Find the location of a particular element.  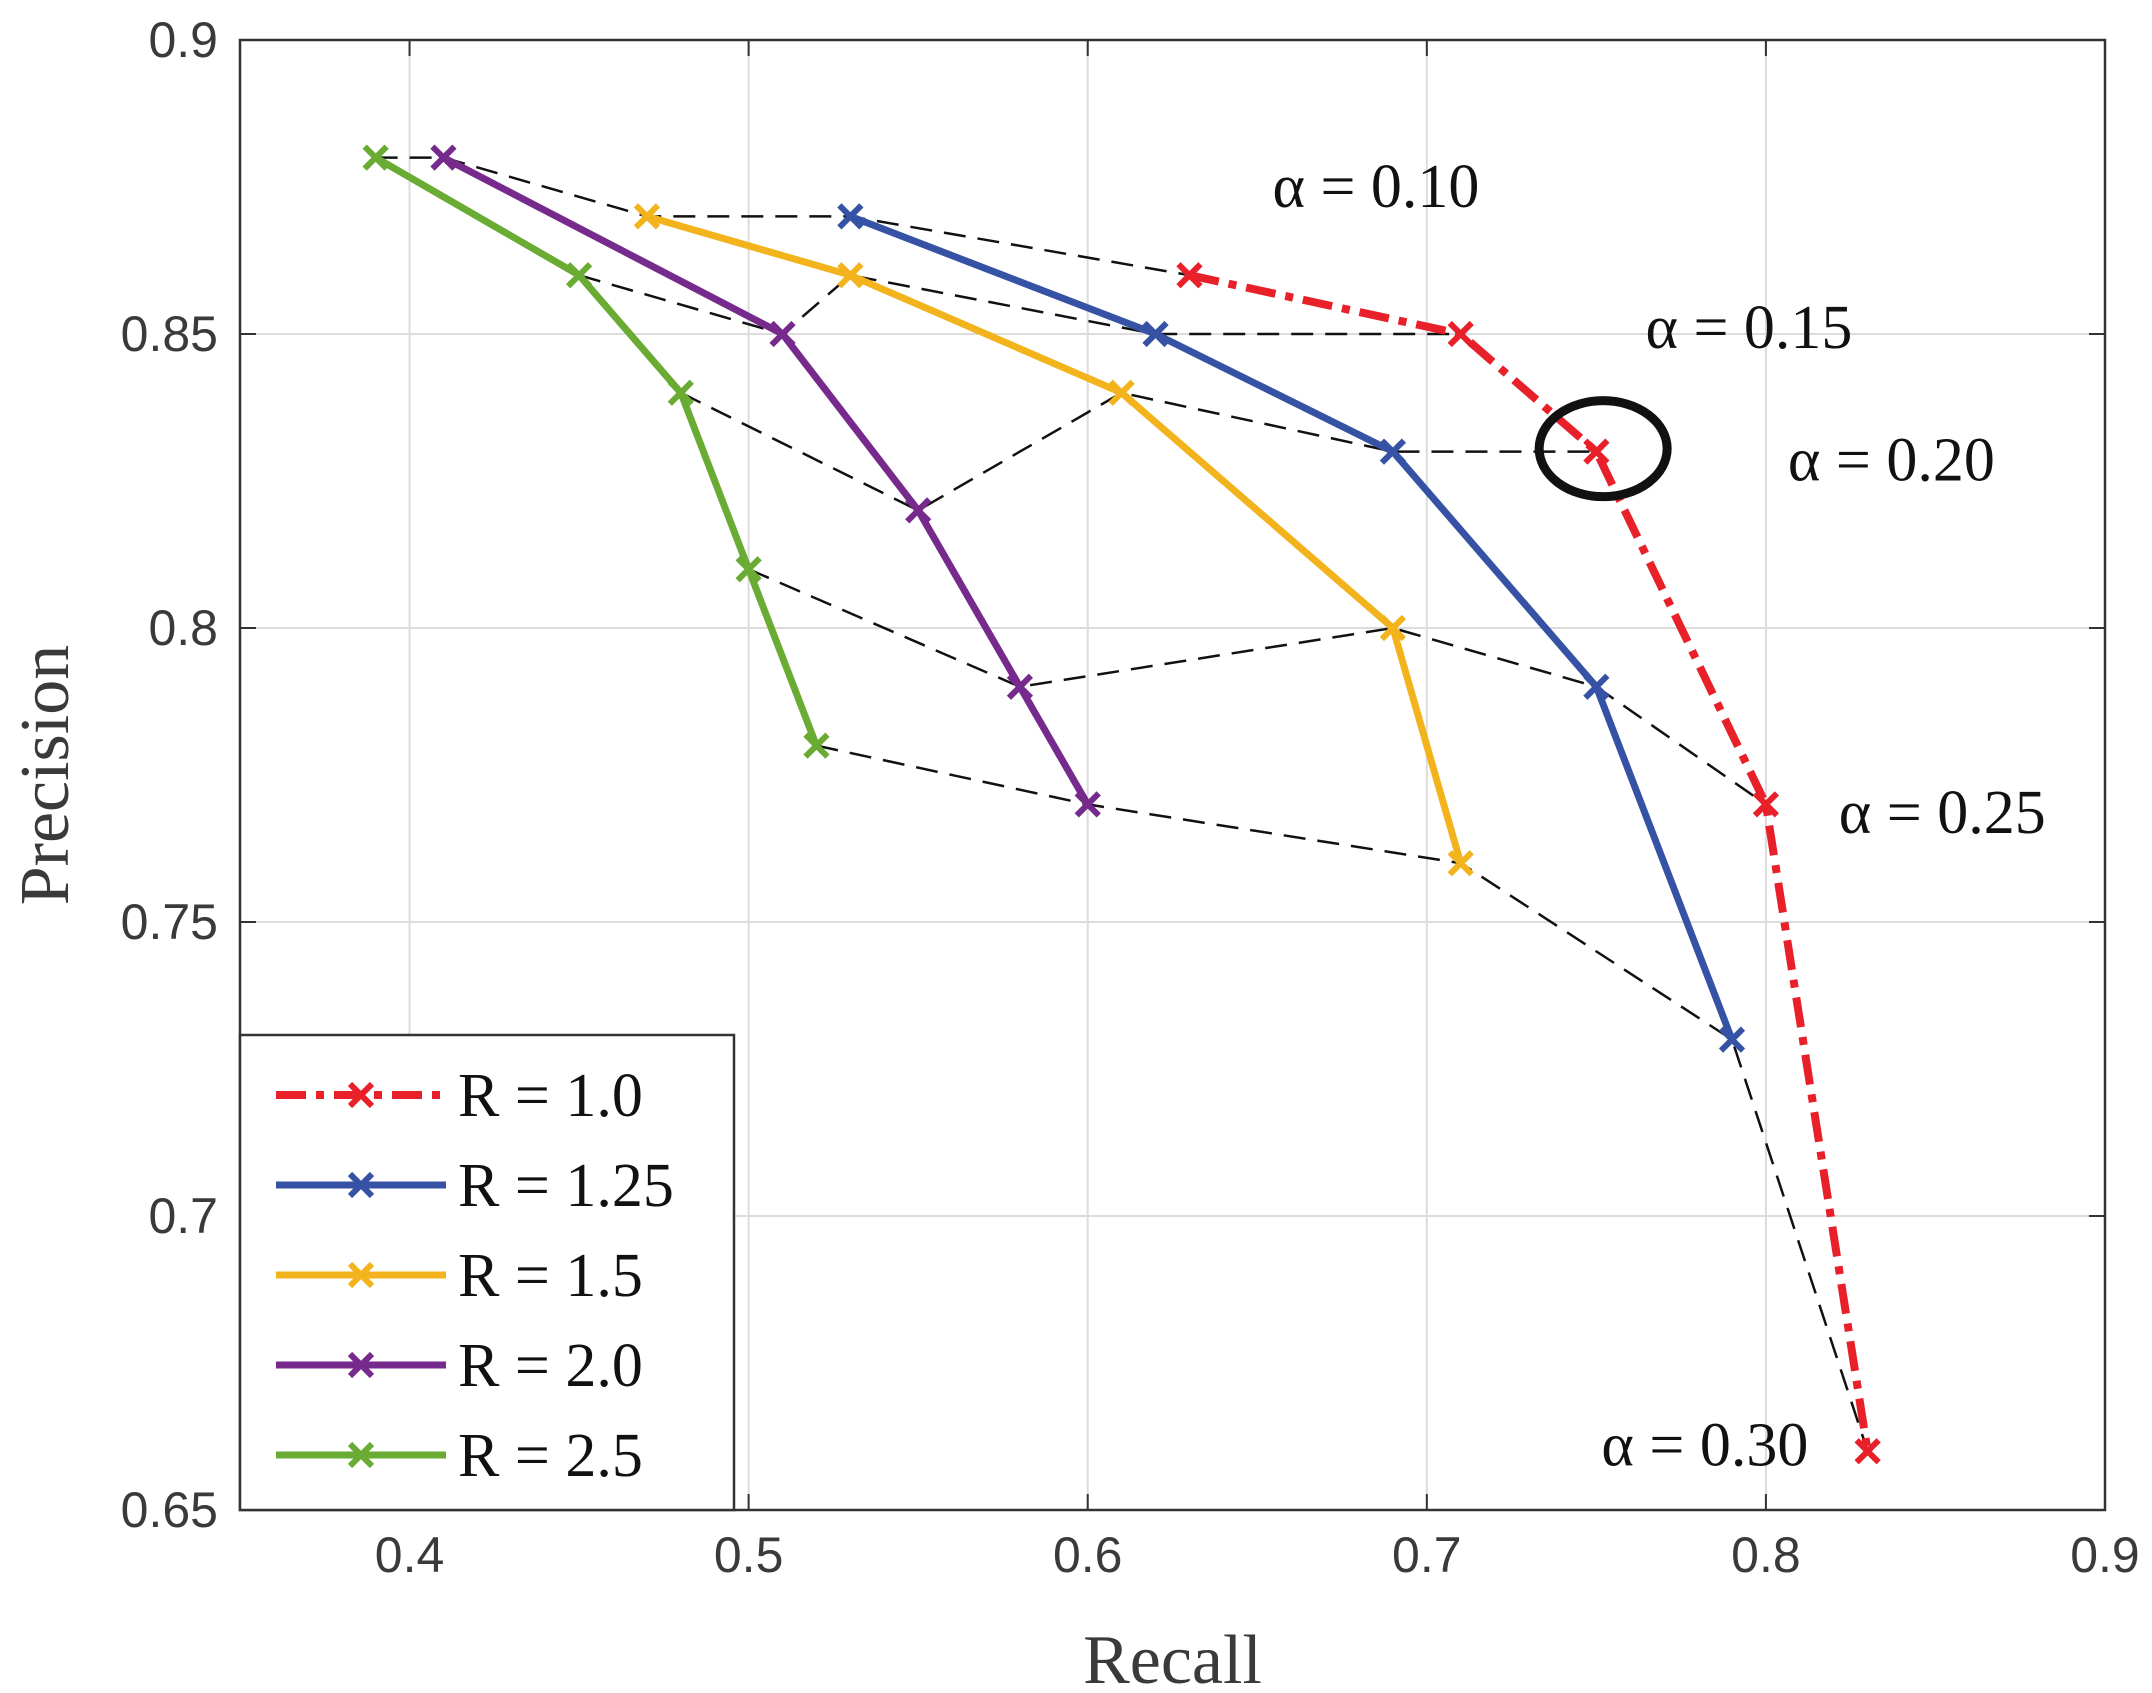

x-axis-label: Recall is located at coordinates (1172, 1657).